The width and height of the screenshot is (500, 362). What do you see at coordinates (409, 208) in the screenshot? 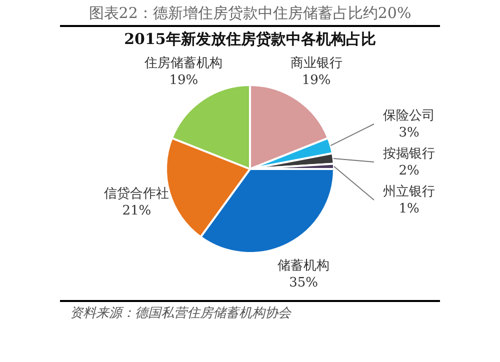
I see `data-label: 1%` at bounding box center [409, 208].